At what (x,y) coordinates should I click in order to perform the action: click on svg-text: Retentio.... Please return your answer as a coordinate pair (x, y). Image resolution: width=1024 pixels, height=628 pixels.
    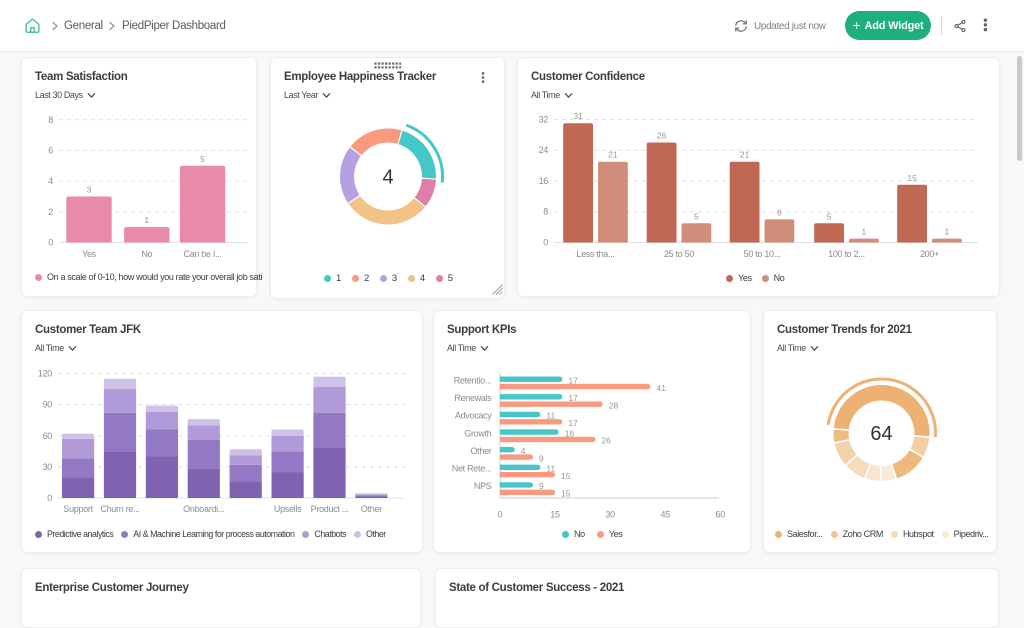
    Looking at the image, I should click on (473, 380).